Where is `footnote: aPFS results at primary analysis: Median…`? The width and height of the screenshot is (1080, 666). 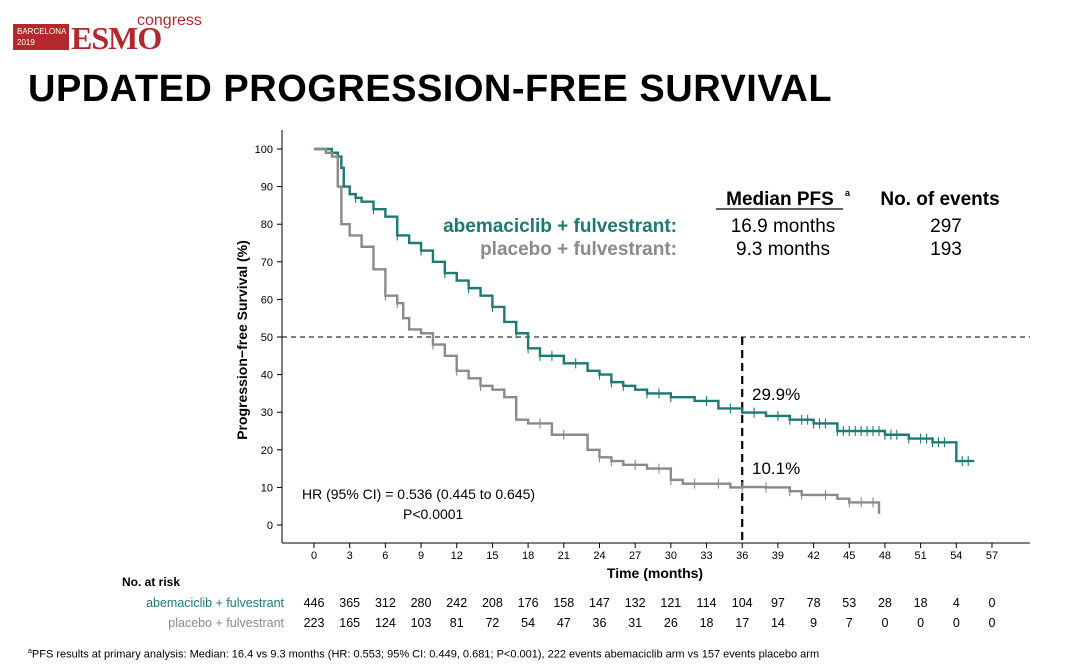 footnote: aPFS results at primary analysis: Median… is located at coordinates (423, 654).